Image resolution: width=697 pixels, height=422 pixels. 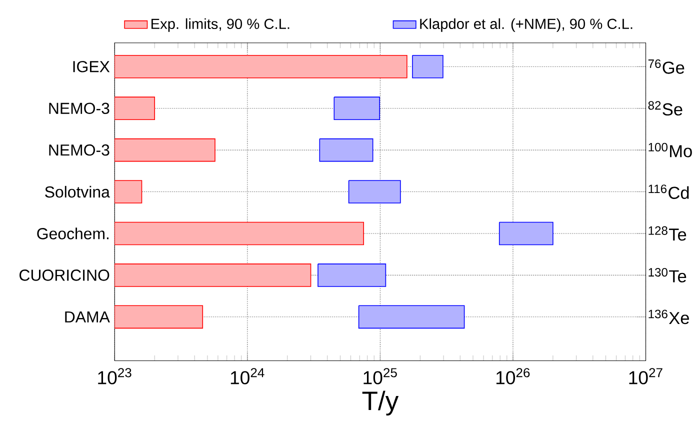 What do you see at coordinates (645, 376) in the screenshot?
I see `x-tick-label: 10$^{27}$` at bounding box center [645, 376].